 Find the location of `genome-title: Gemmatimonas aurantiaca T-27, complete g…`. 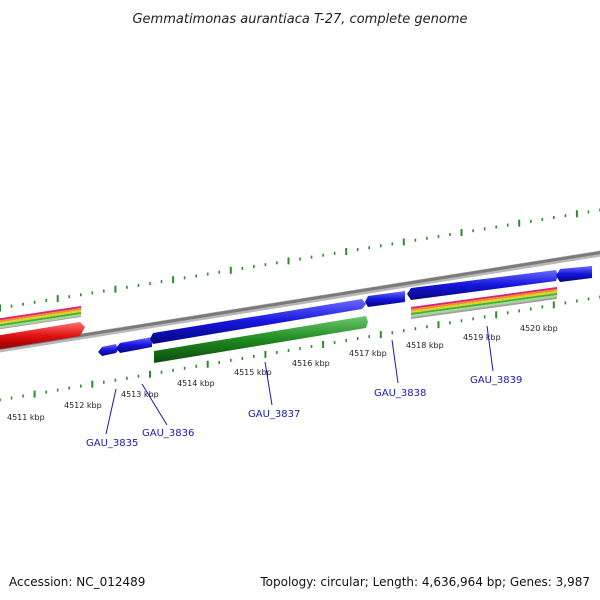

genome-title: Gemmatimonas aurantiaca T-27, complete g… is located at coordinates (299, 19).